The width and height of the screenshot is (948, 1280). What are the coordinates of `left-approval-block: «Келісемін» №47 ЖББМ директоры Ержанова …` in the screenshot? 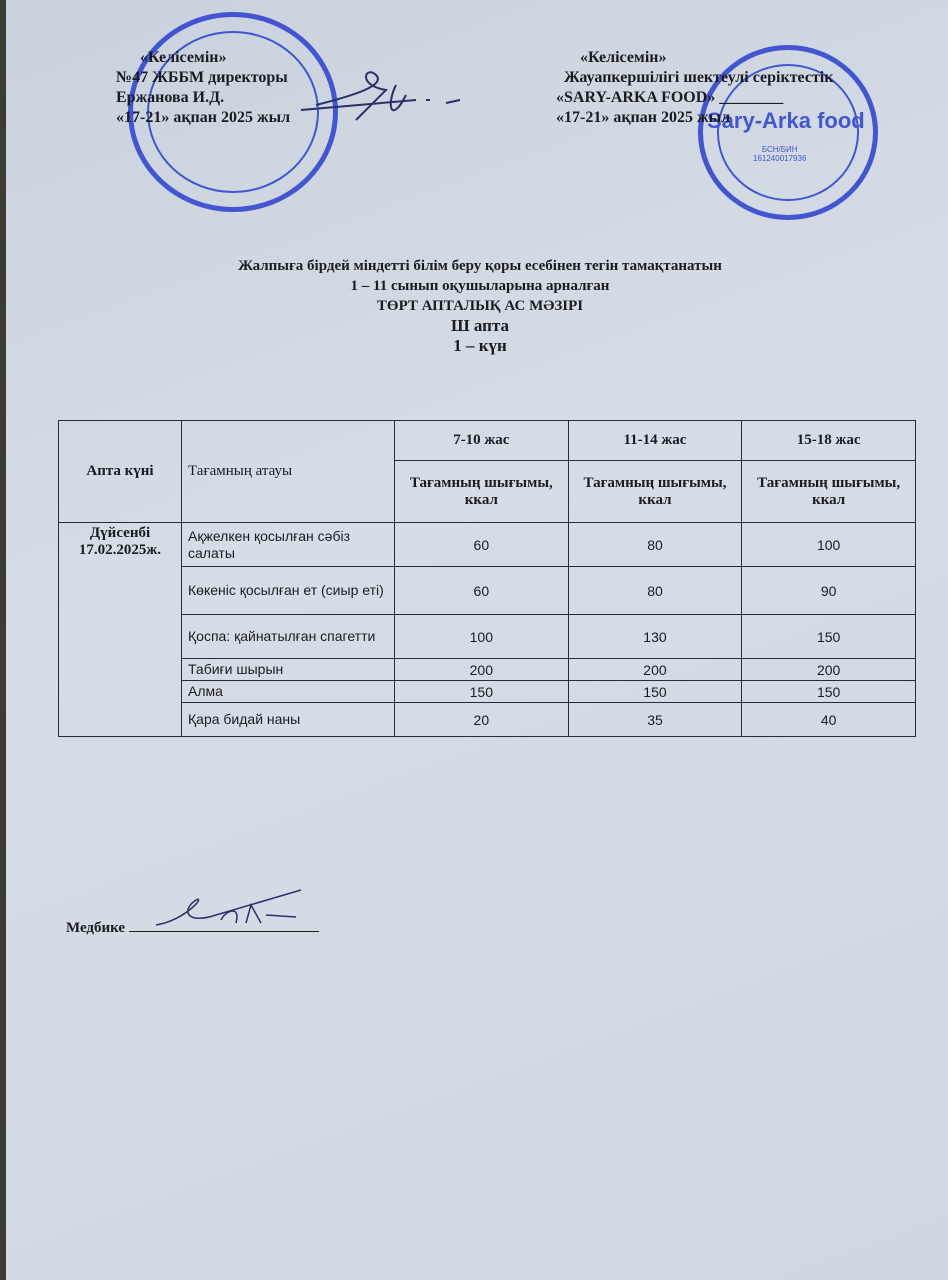 It's located at (203, 88).